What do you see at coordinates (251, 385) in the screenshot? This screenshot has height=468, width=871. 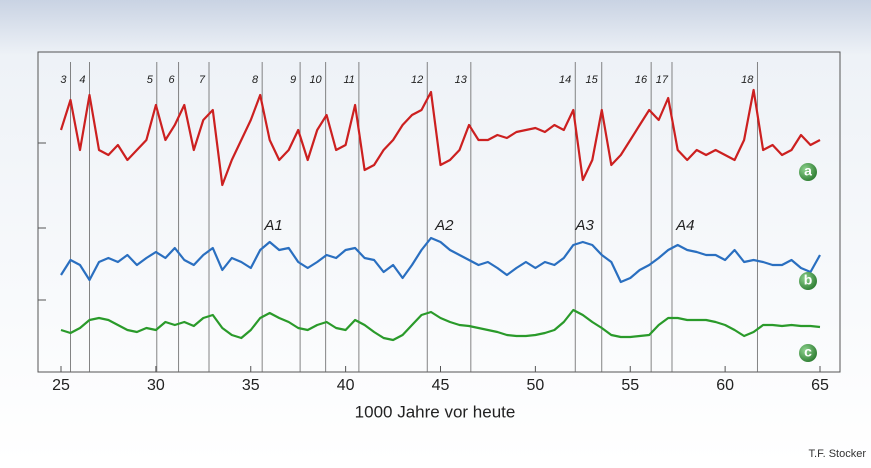 I see `x-tick-label: 35` at bounding box center [251, 385].